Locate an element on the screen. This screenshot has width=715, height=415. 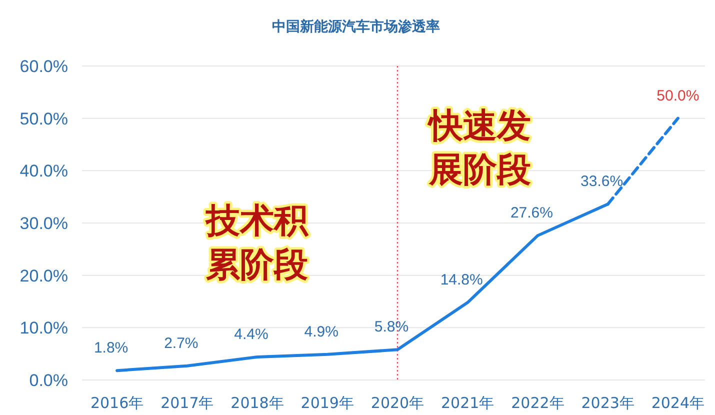
y-tick-label: 10.0% is located at coordinates (44, 328).